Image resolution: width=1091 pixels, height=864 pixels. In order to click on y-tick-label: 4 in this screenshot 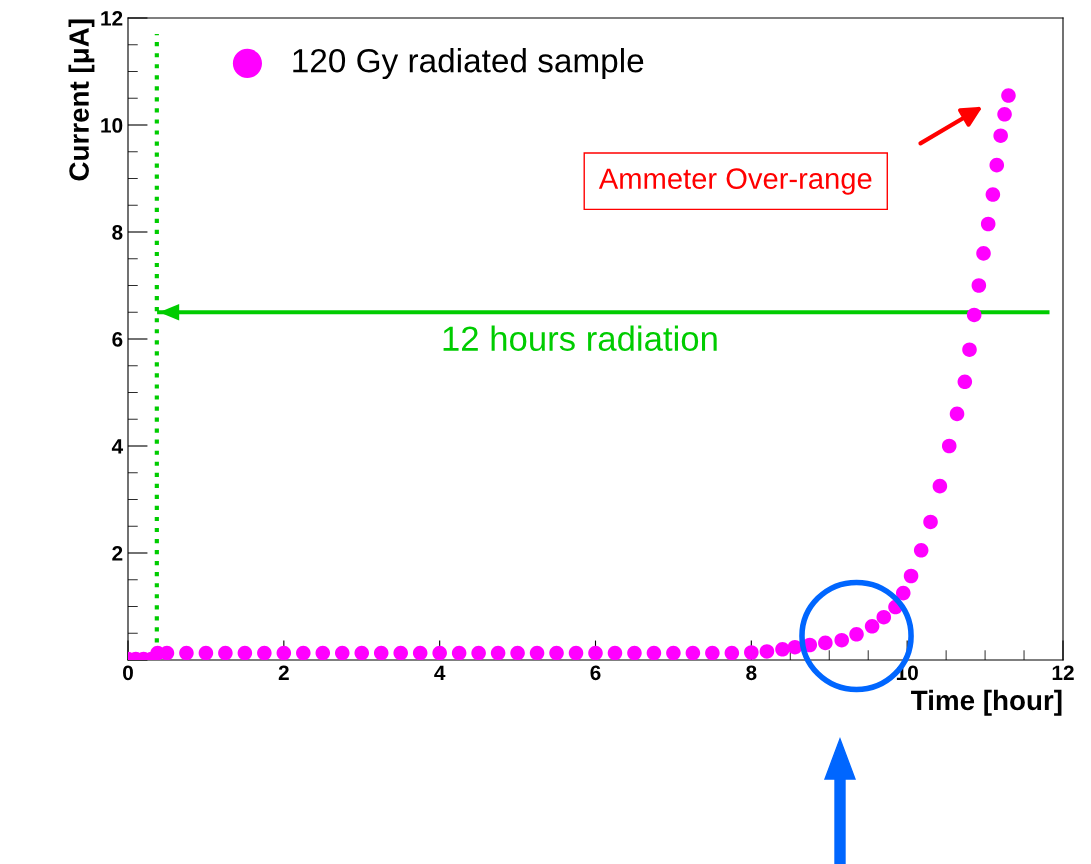, I will do `click(117, 446)`.